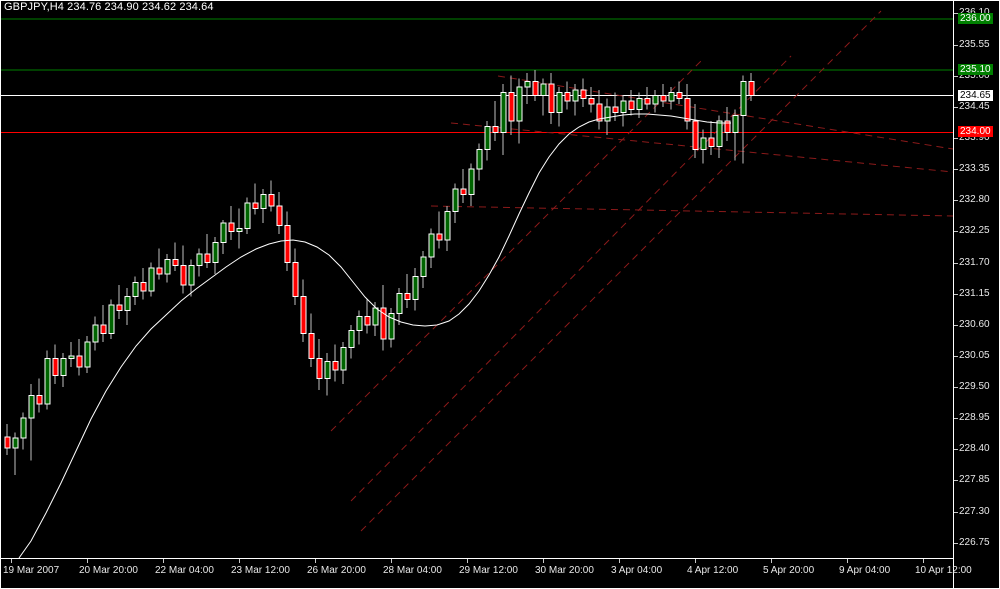  Describe the element at coordinates (975, 69) in the screenshot. I see `price-tag-mid-resistance: 235.10` at that location.